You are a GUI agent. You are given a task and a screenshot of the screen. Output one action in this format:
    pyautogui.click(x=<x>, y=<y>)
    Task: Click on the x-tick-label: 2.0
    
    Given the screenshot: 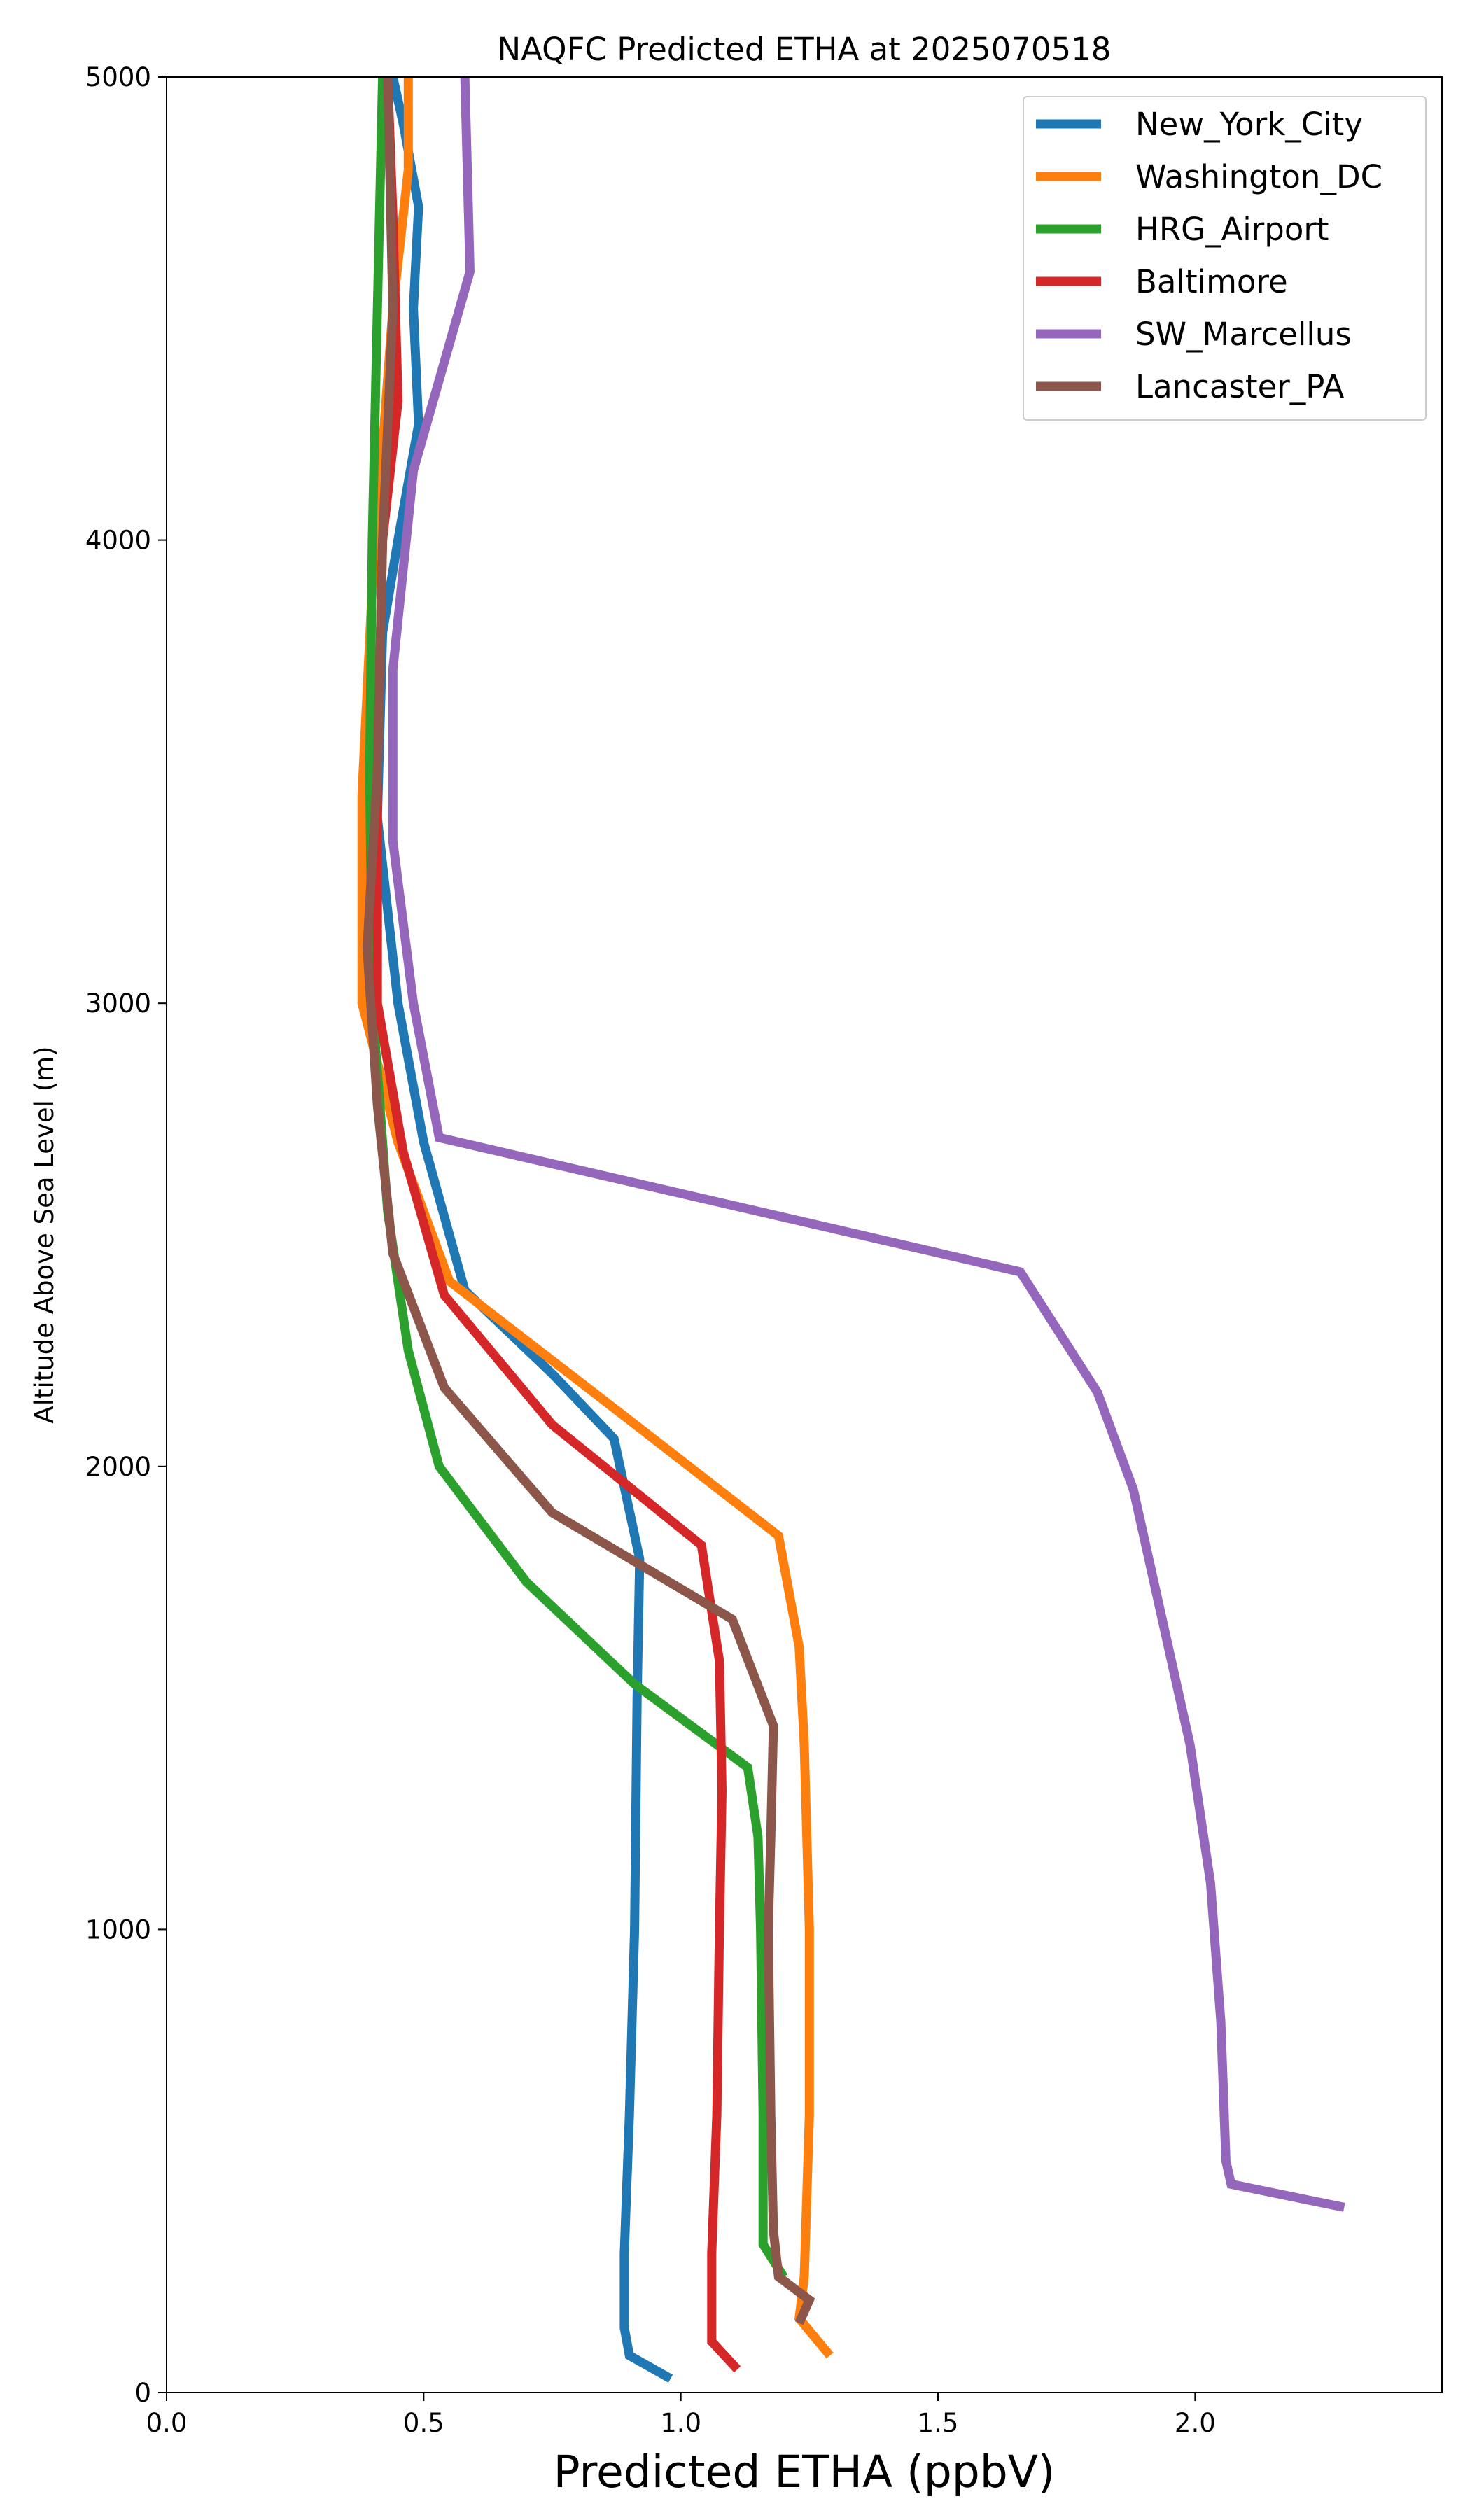 What is the action you would take?
    pyautogui.click(x=1195, y=2423)
    